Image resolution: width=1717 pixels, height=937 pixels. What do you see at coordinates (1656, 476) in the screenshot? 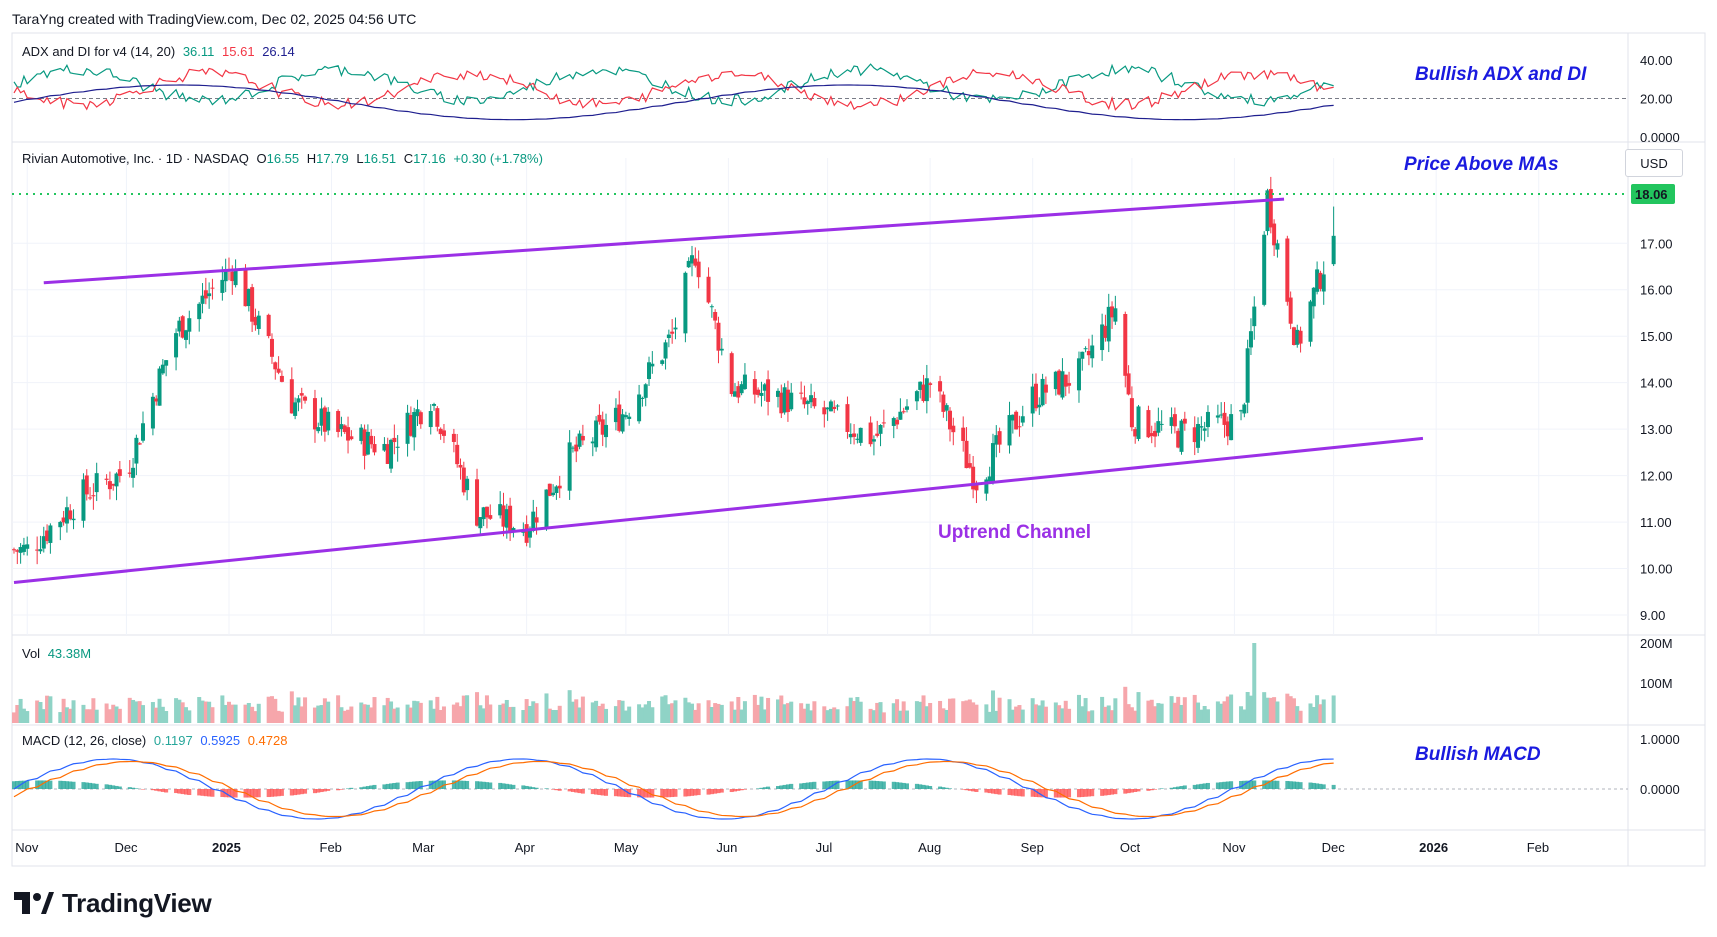
I see `price-axis-tick: 12.00` at bounding box center [1656, 476].